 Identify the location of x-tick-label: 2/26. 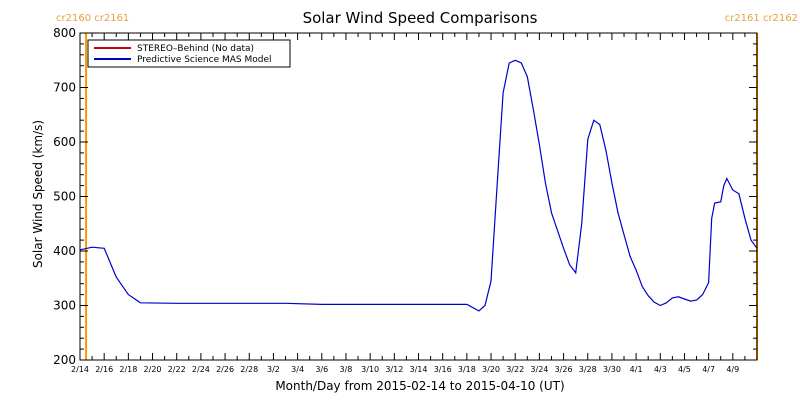
(225, 369).